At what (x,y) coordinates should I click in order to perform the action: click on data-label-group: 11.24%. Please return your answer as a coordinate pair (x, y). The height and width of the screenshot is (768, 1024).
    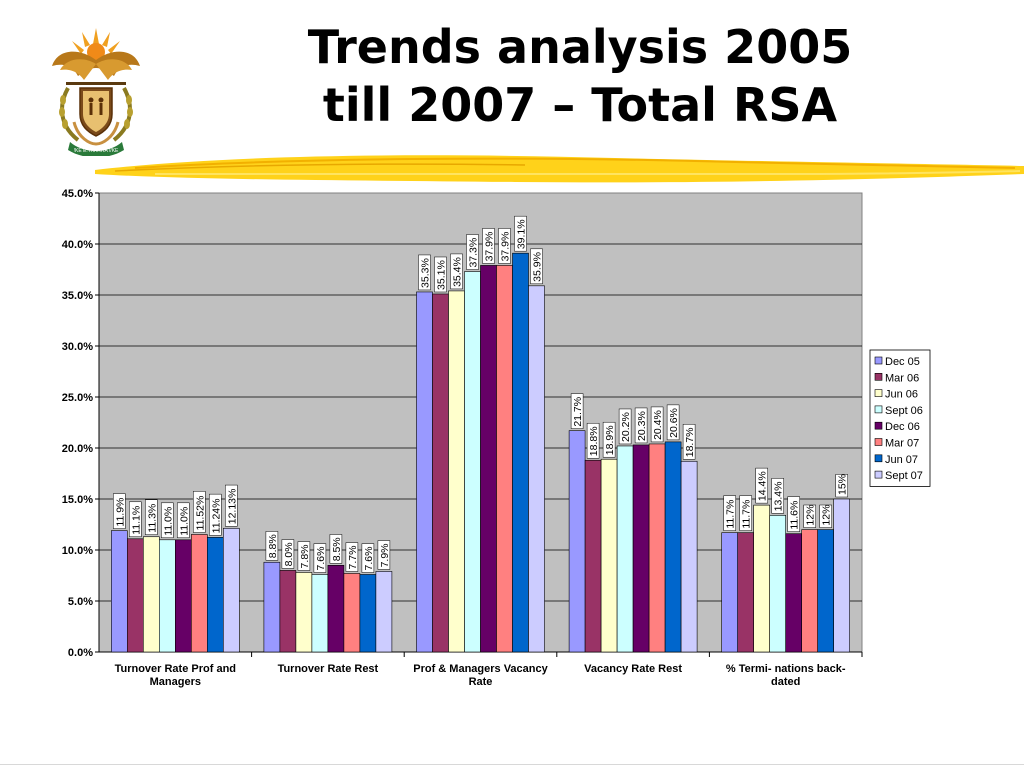
    Looking at the image, I should click on (215, 514).